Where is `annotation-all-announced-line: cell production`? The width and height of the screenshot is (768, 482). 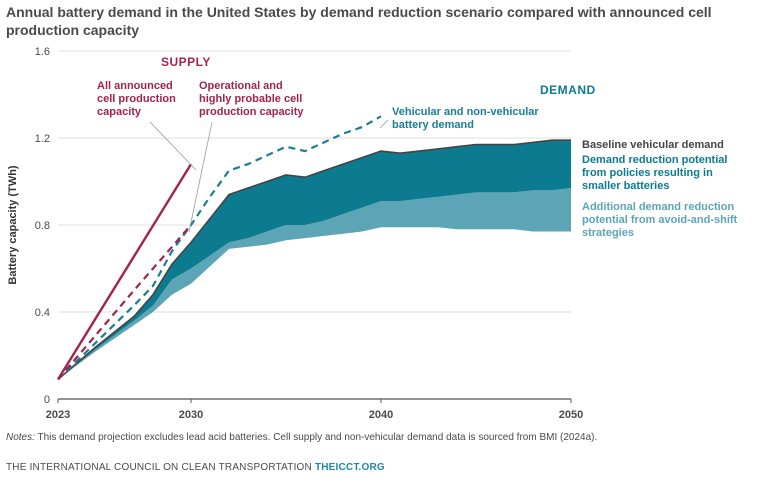
annotation-all-announced-line: cell production is located at coordinates (136, 99).